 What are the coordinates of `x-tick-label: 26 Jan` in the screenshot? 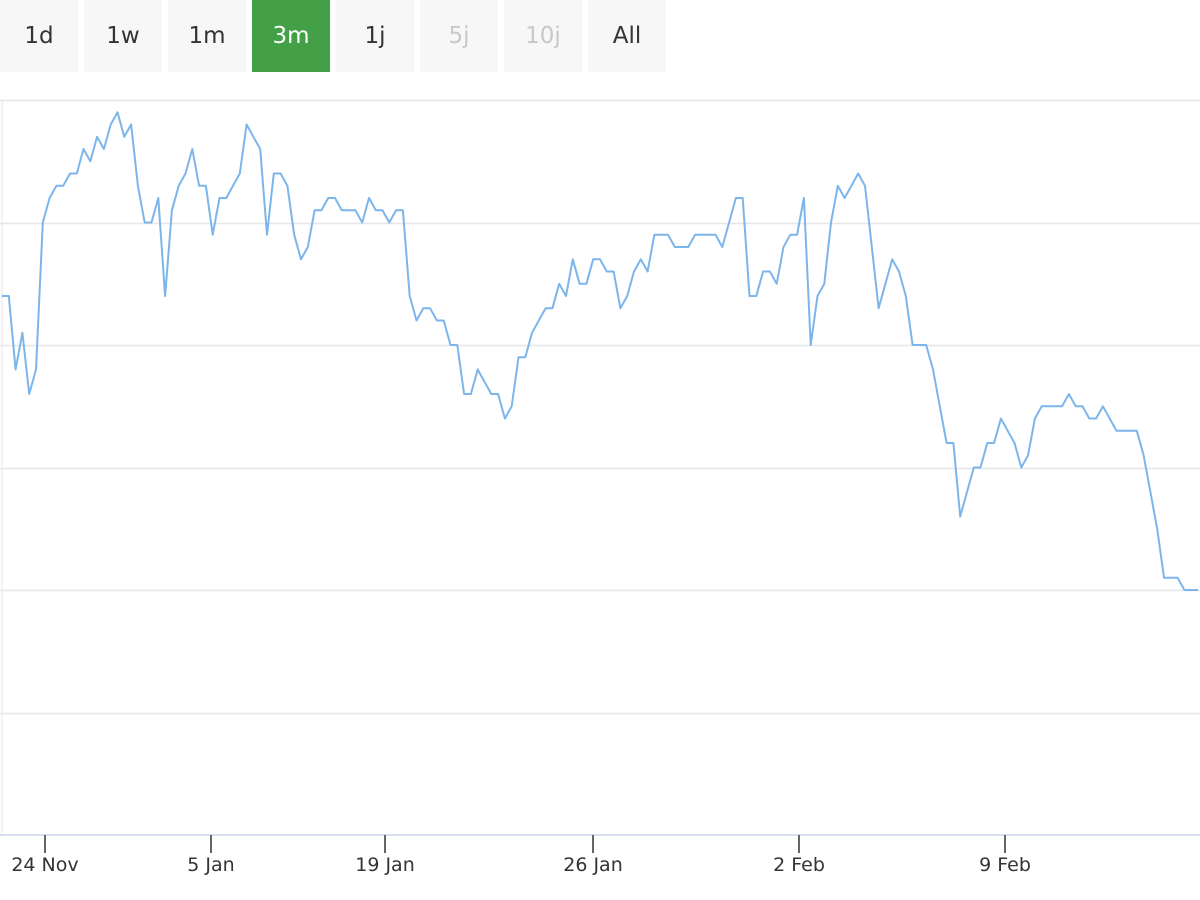 It's located at (593, 865).